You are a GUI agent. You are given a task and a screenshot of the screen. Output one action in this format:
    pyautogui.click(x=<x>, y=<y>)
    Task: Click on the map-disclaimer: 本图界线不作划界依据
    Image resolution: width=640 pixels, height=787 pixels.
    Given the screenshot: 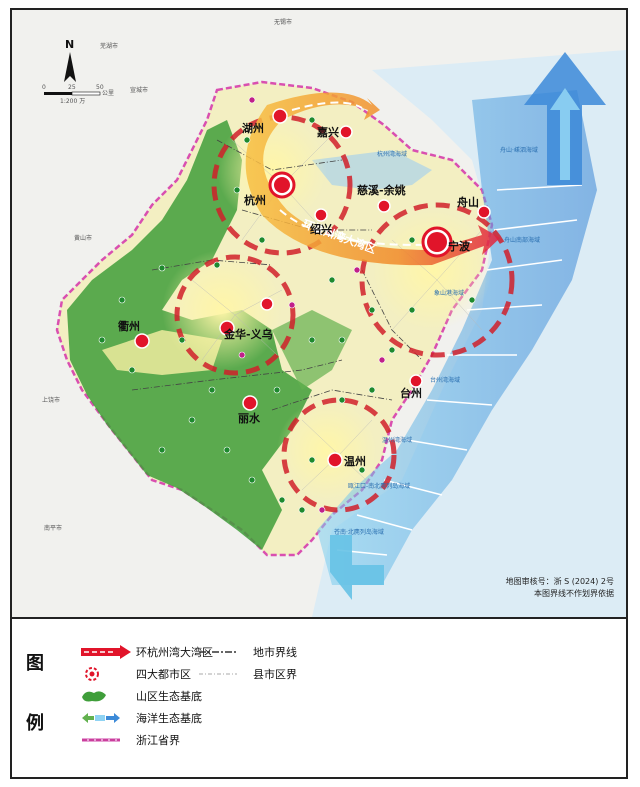 What is the action you would take?
    pyautogui.click(x=574, y=593)
    